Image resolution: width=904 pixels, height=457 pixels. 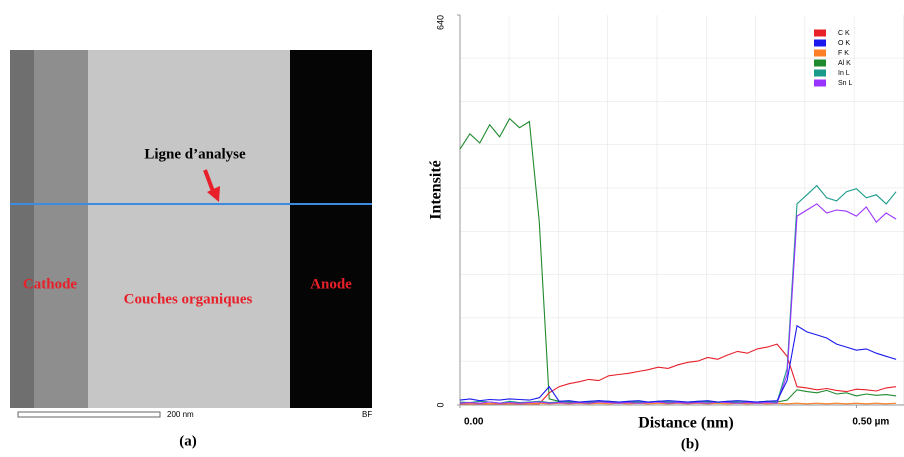 What do you see at coordinates (844, 73) in the screenshot?
I see `legend-label: In L` at bounding box center [844, 73].